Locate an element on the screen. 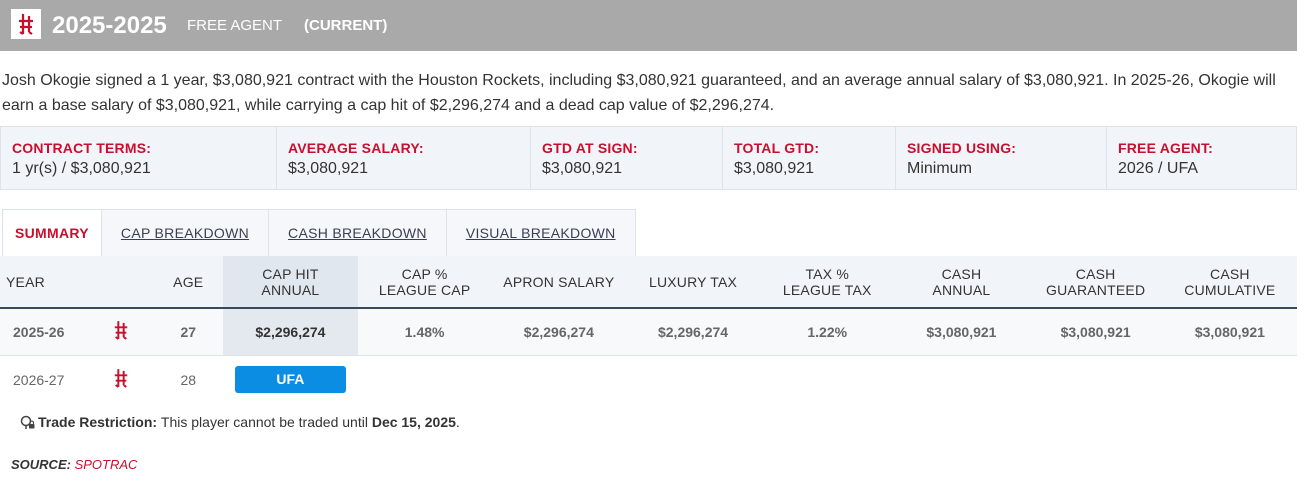 The width and height of the screenshot is (1305, 493). cell-cash-guaranteed: $3,080,921 is located at coordinates (1095, 332).